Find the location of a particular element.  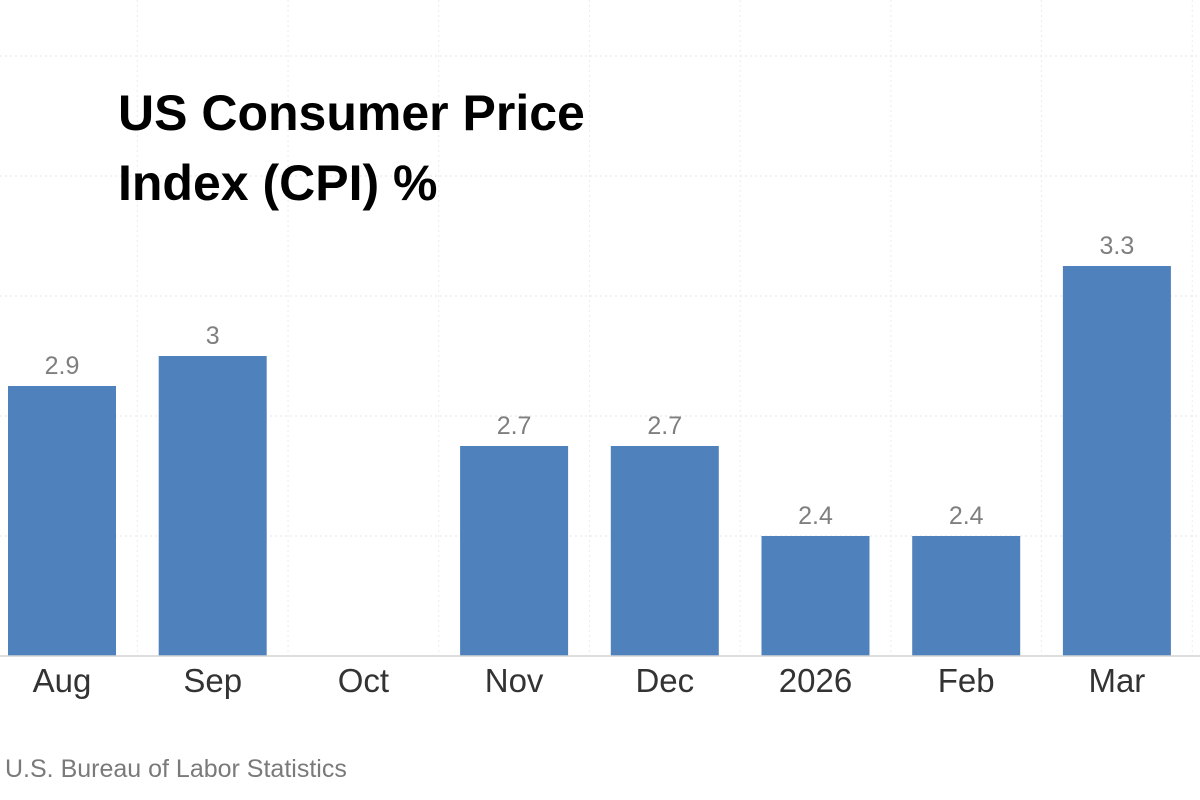

data-label-dec: 2.7 is located at coordinates (664, 426).